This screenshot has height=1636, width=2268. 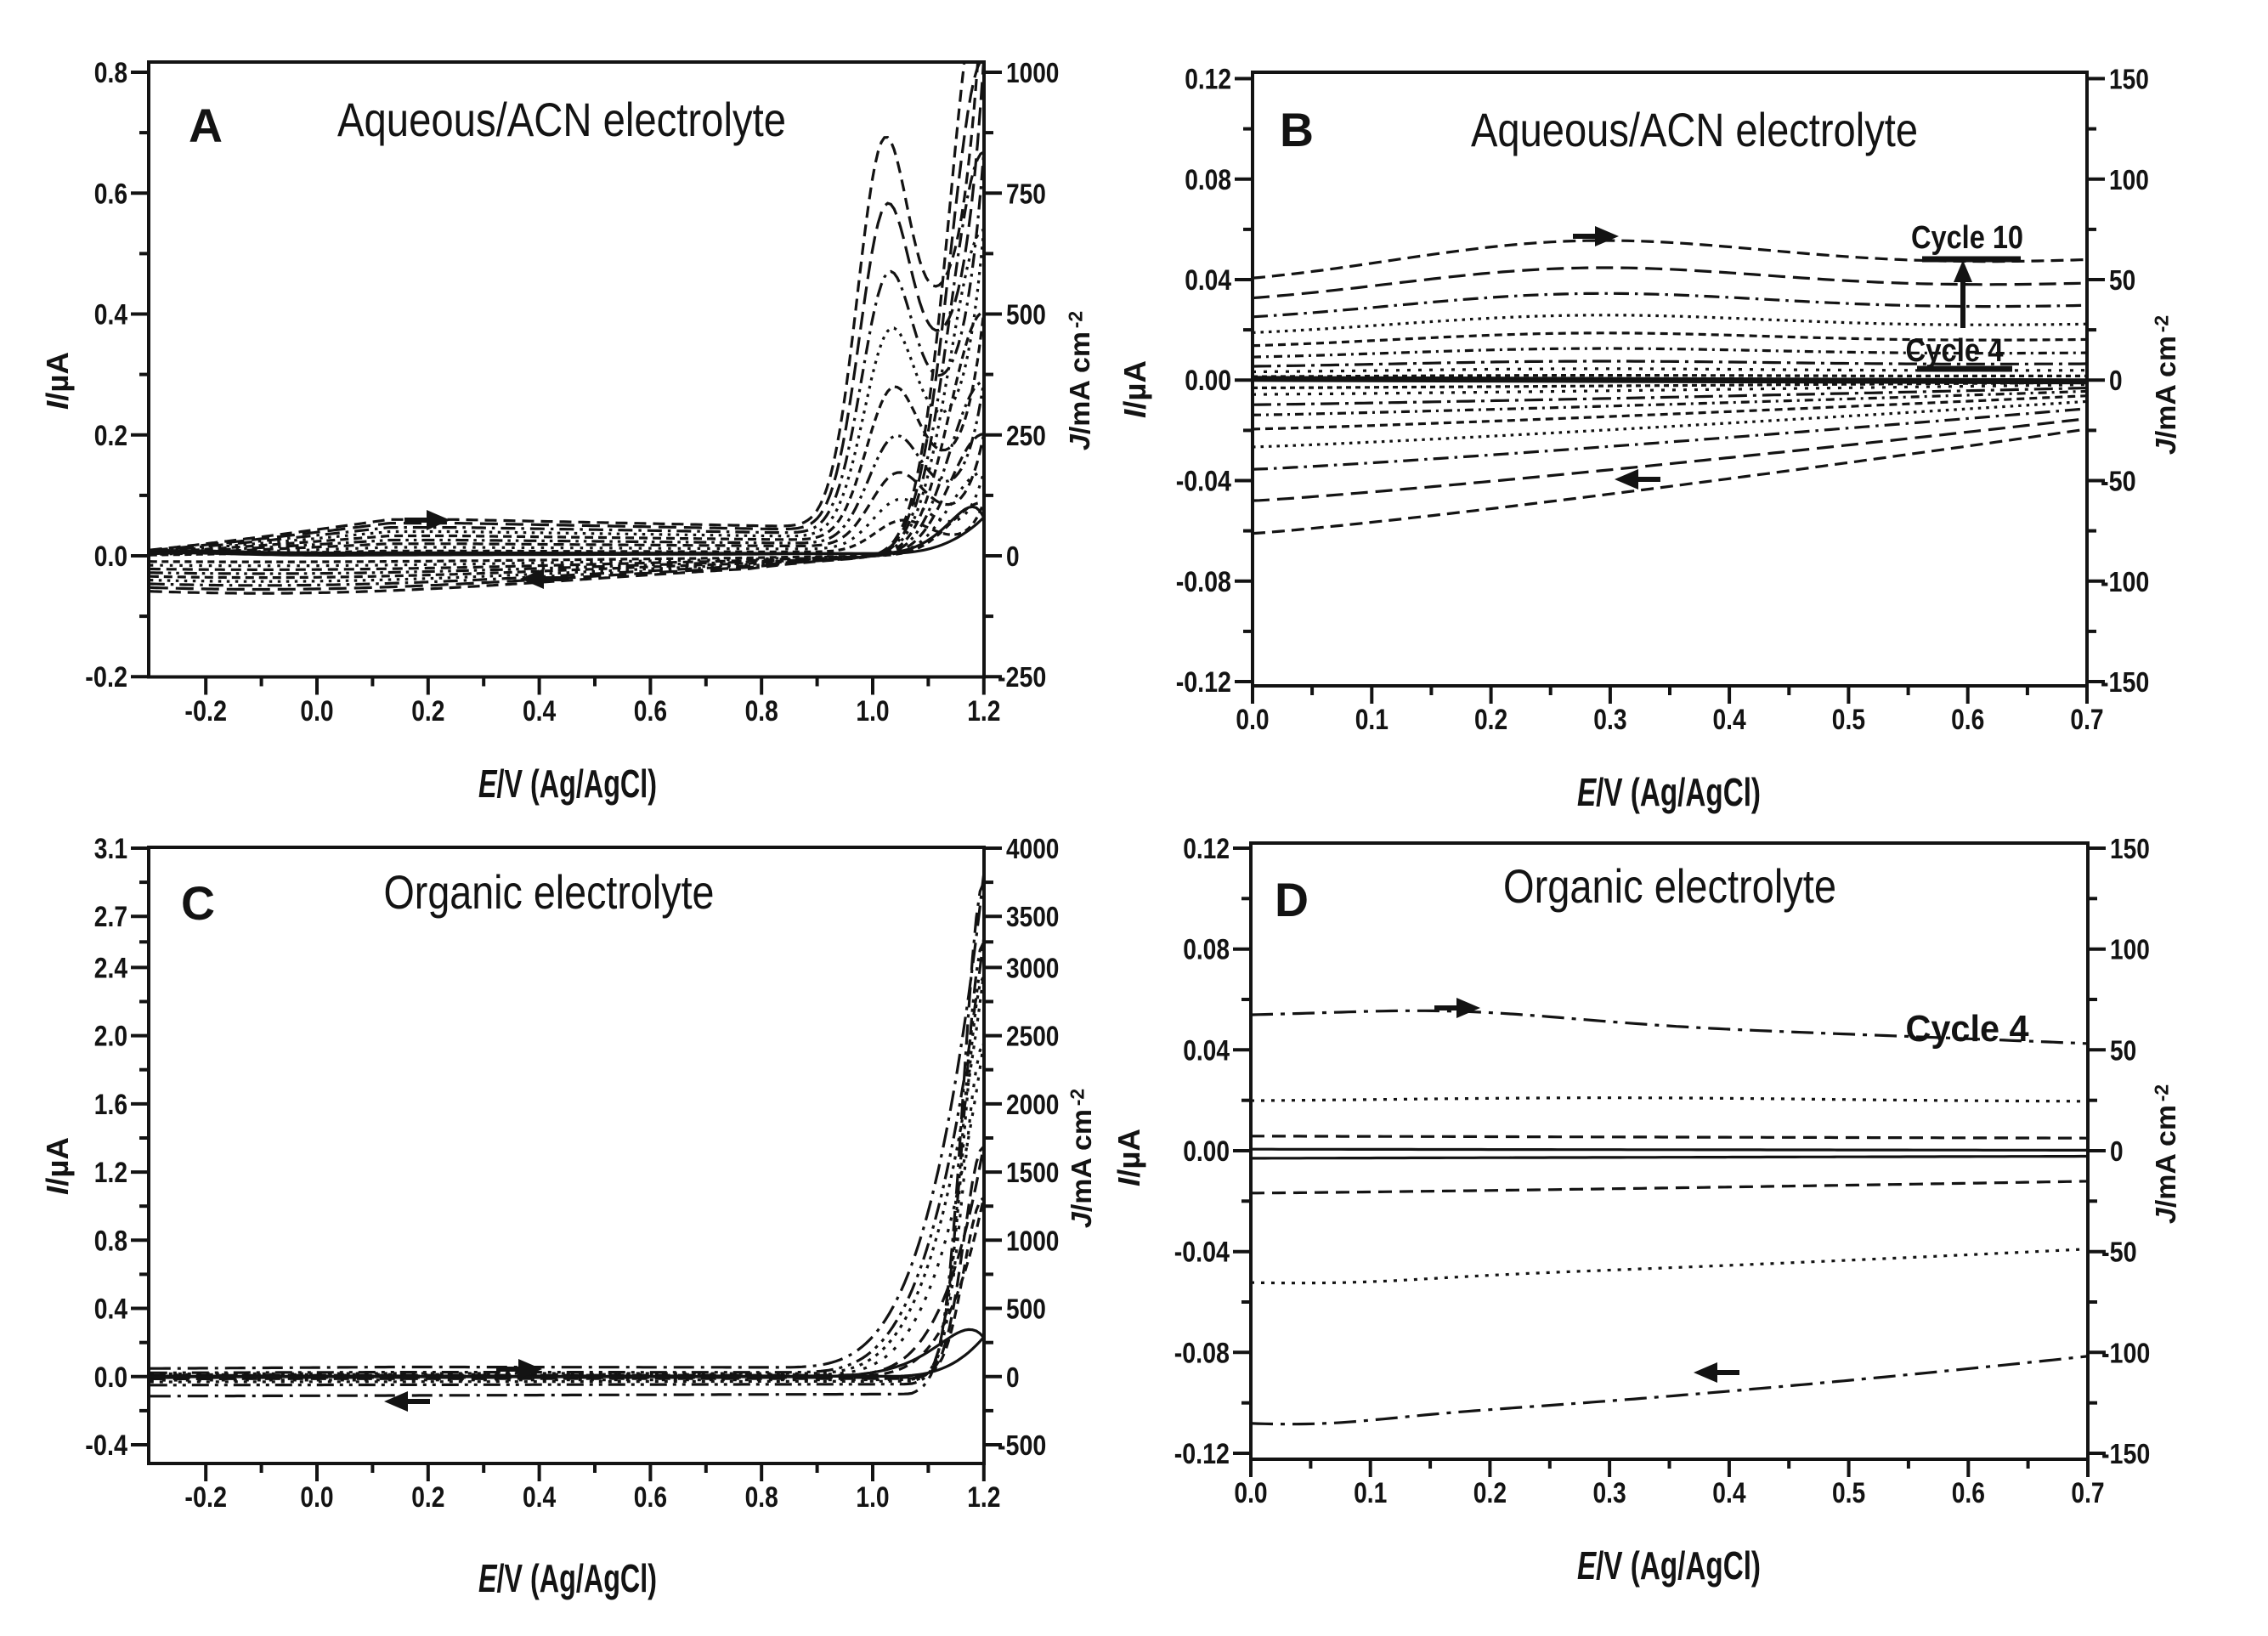 What do you see at coordinates (1022, 1445) in the screenshot?
I see `svg-text: -500` at bounding box center [1022, 1445].